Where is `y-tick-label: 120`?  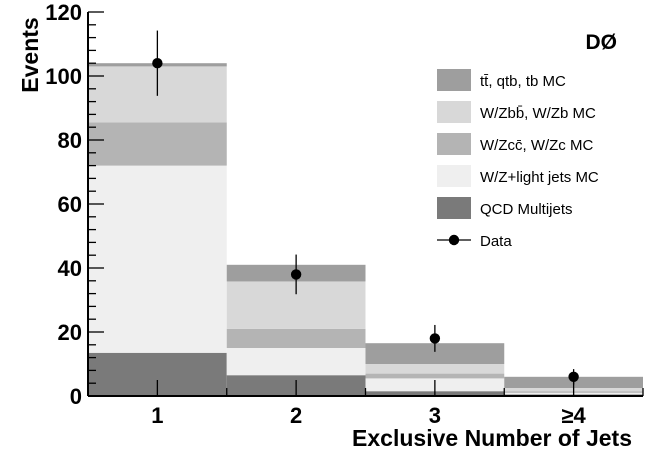 y-tick-label: 120 is located at coordinates (63, 12).